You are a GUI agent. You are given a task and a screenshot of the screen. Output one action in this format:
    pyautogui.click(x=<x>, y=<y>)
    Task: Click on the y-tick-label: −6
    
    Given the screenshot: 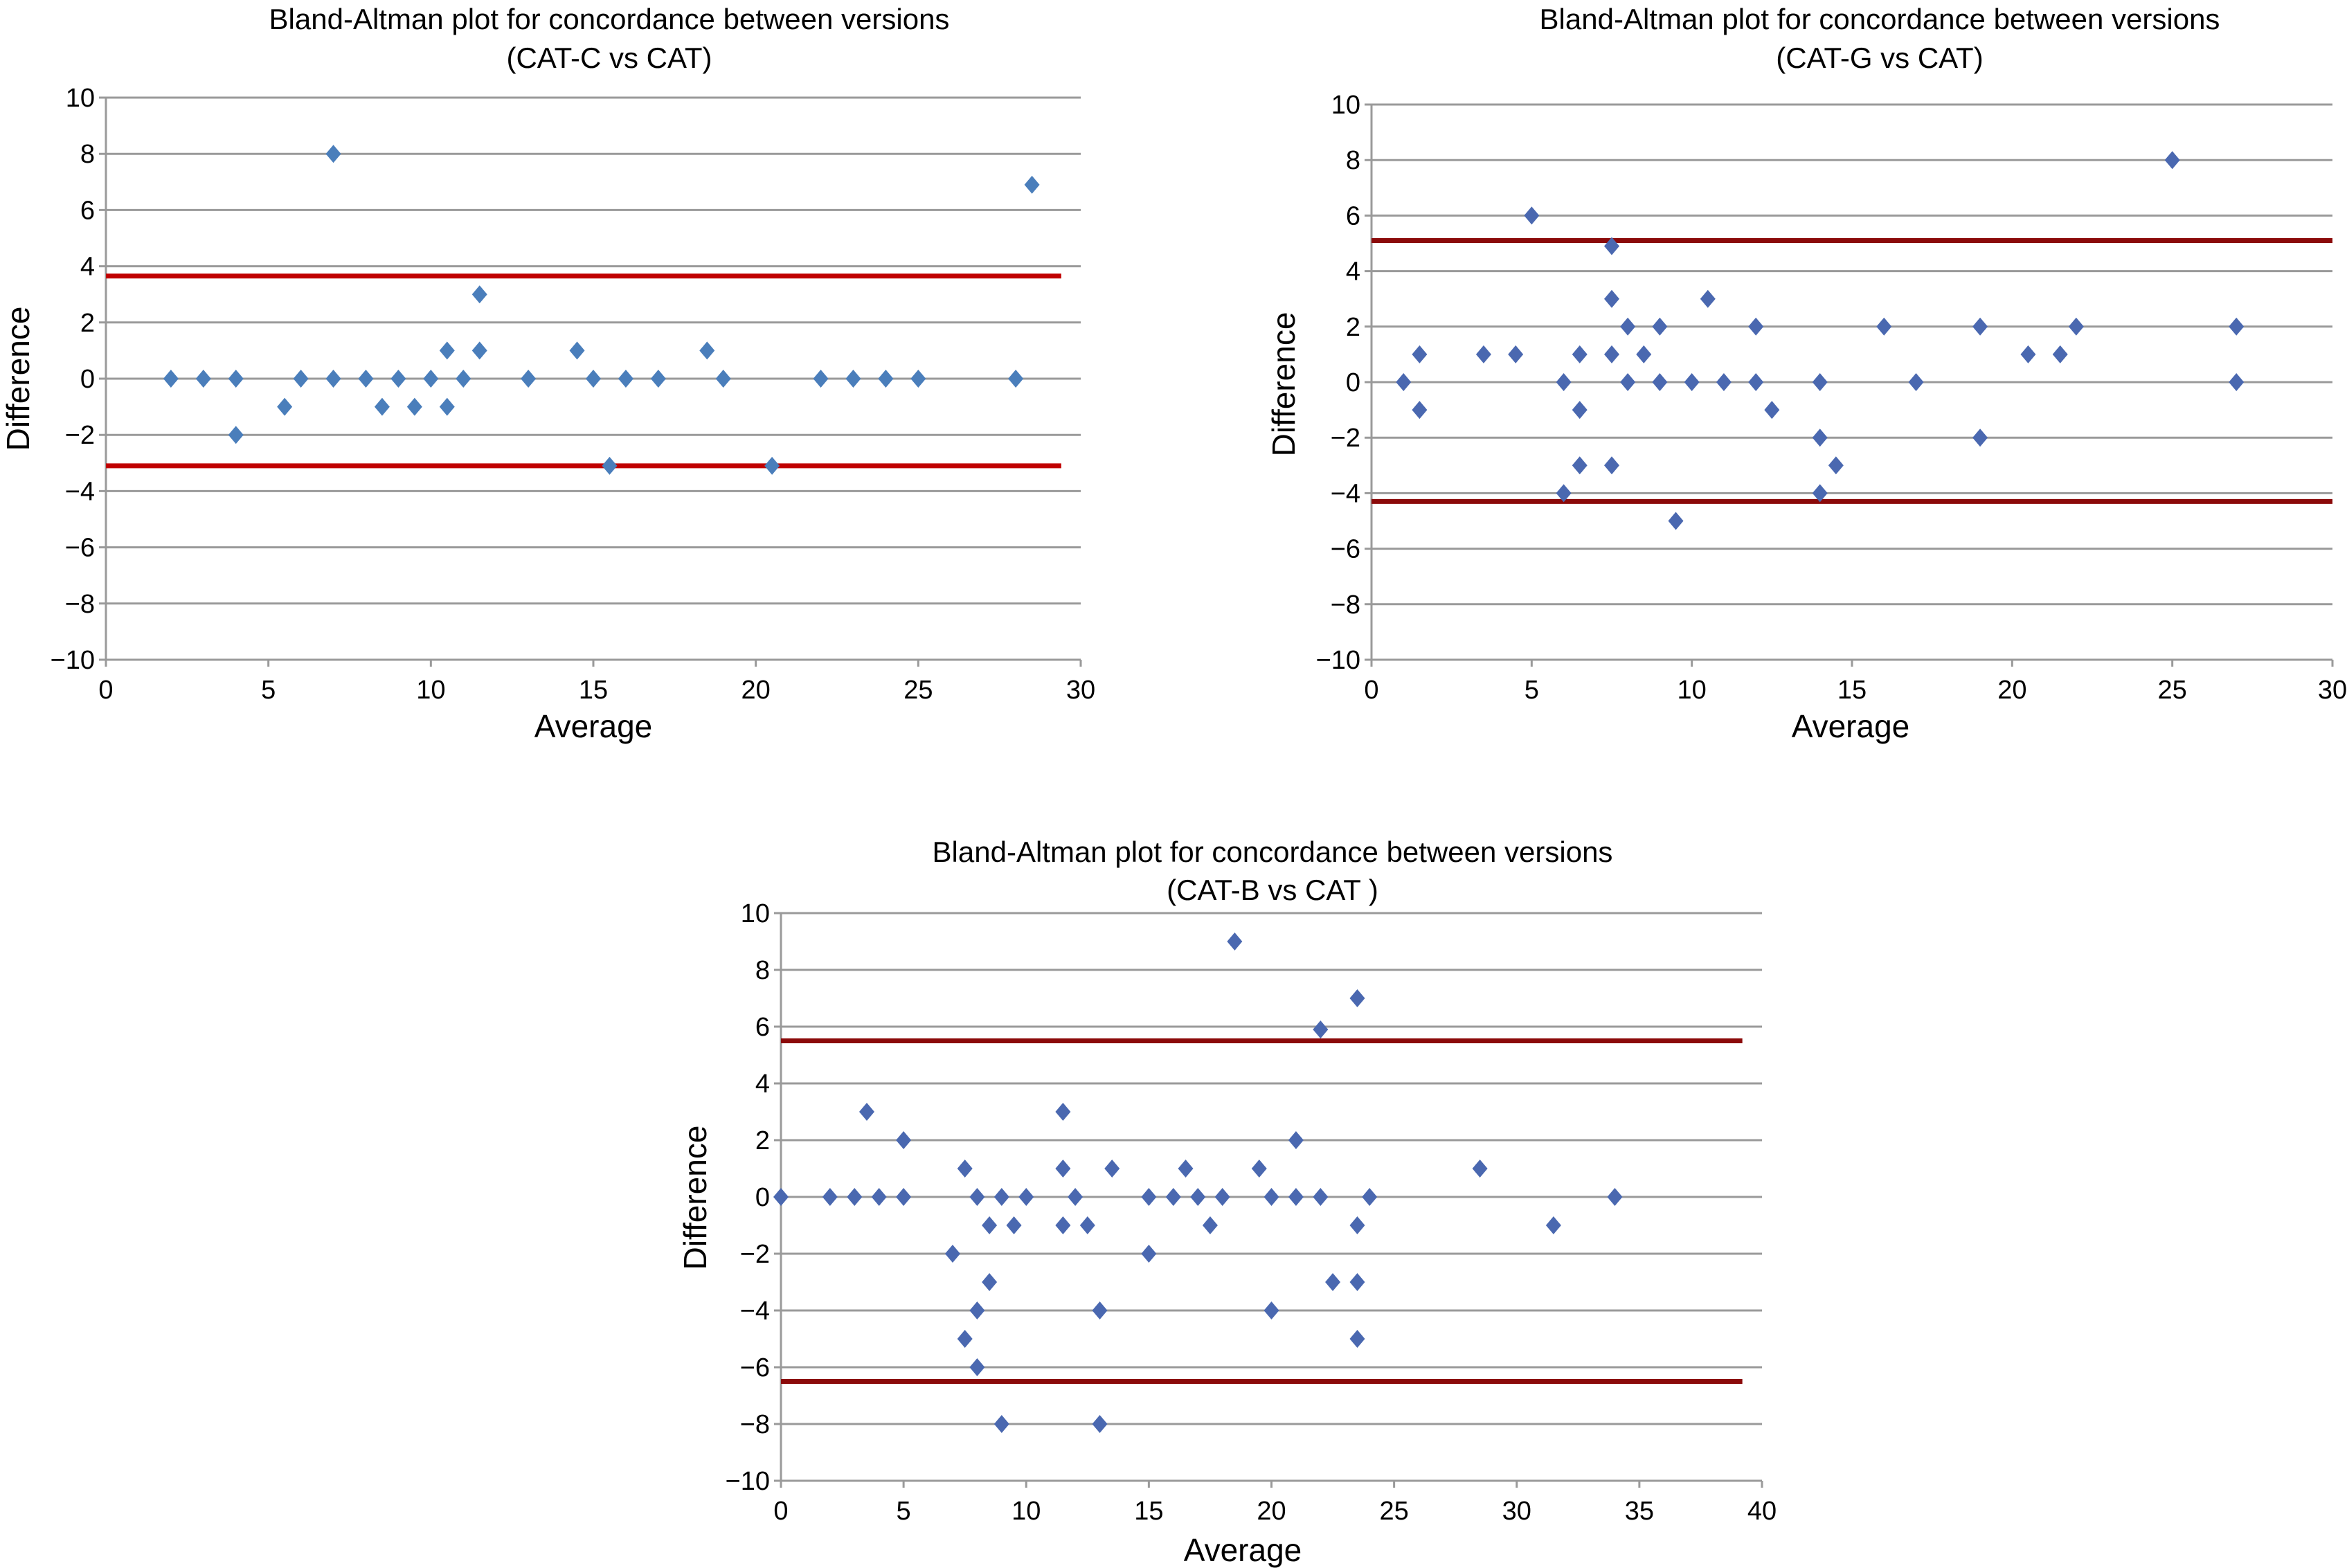 What is the action you would take?
    pyautogui.click(x=1346, y=549)
    